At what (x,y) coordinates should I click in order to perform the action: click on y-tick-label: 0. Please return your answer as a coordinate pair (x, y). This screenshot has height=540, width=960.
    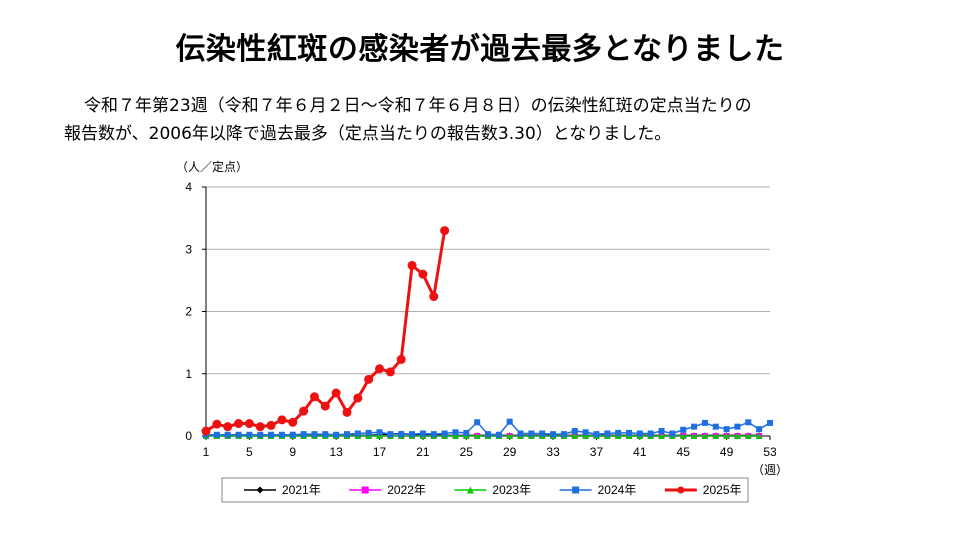
    Looking at the image, I should click on (188, 436).